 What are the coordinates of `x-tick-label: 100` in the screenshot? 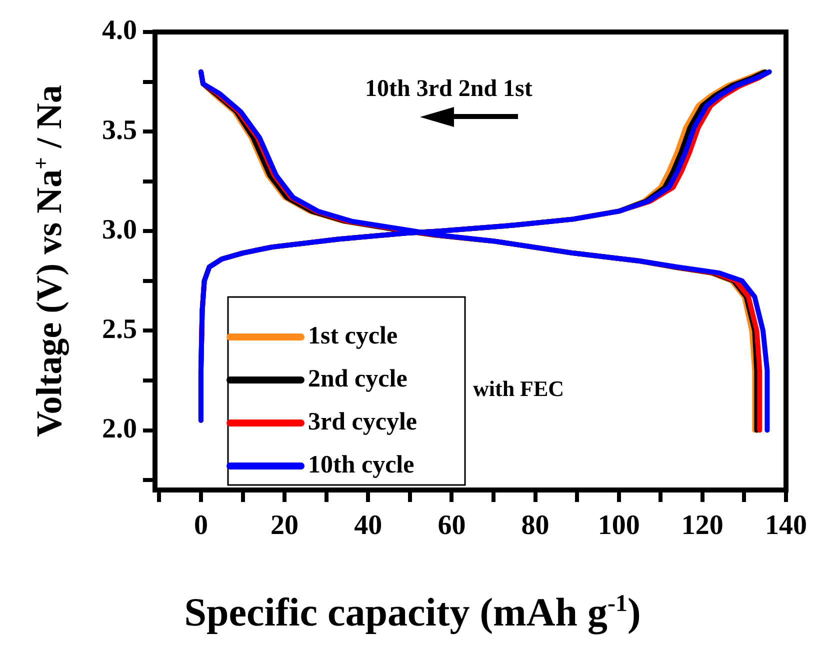 It's located at (619, 526).